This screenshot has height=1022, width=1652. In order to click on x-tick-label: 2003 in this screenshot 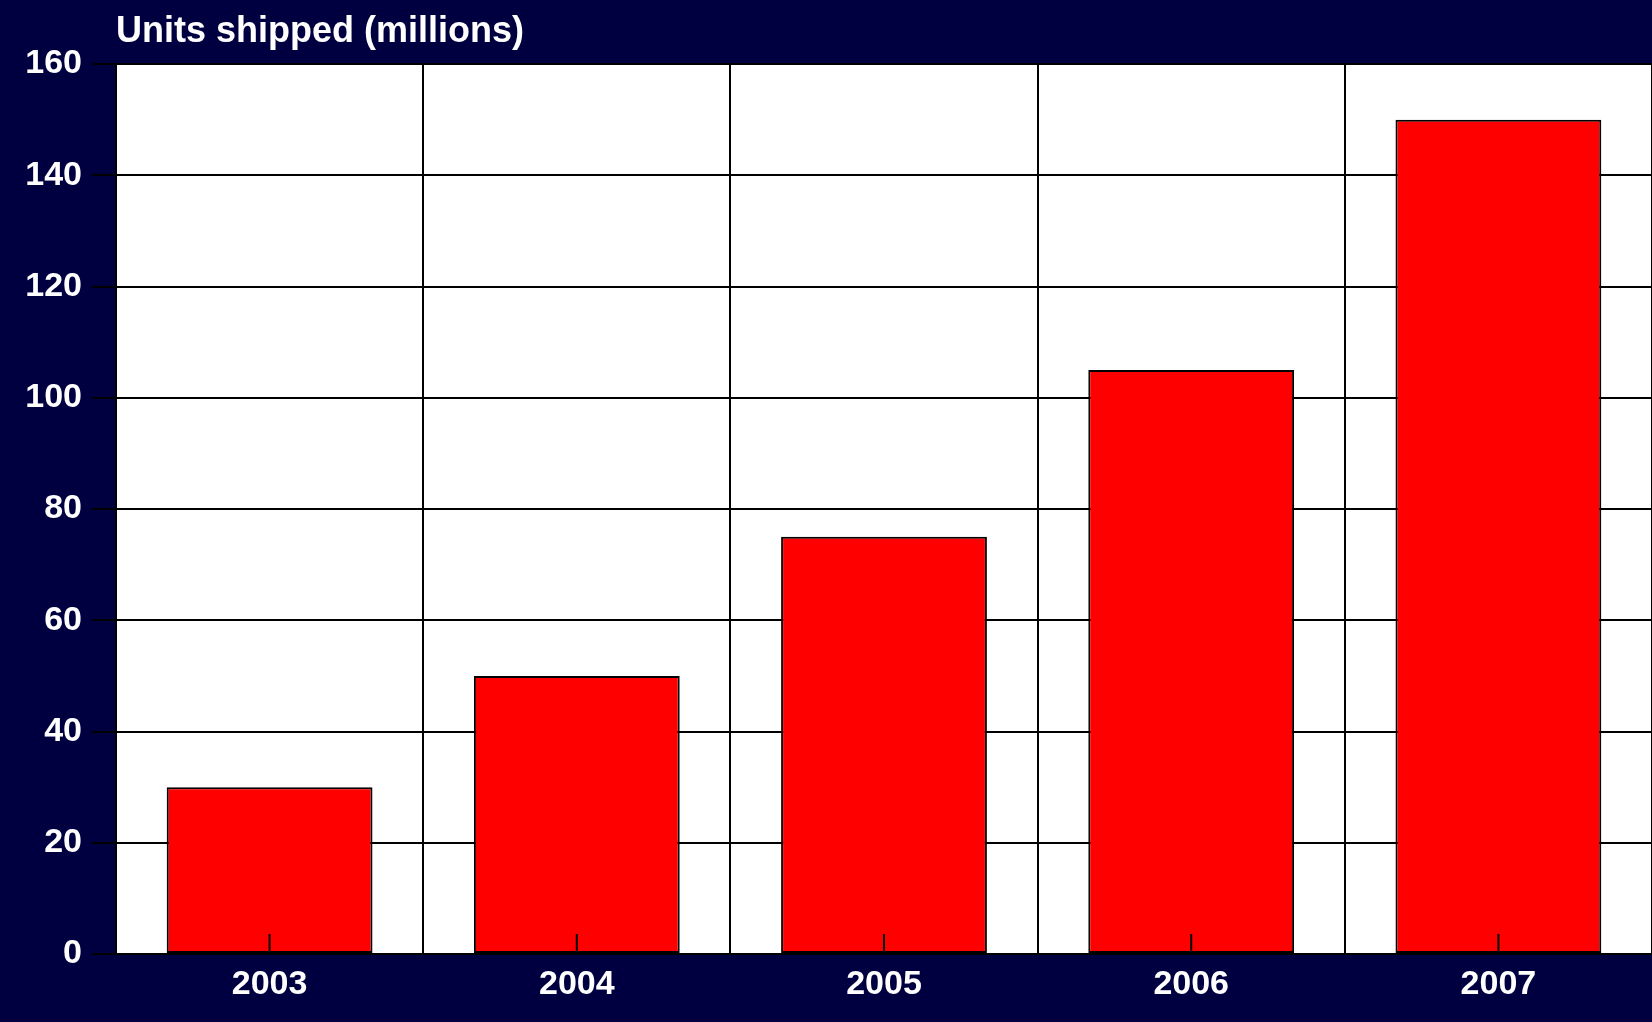, I will do `click(269, 981)`.